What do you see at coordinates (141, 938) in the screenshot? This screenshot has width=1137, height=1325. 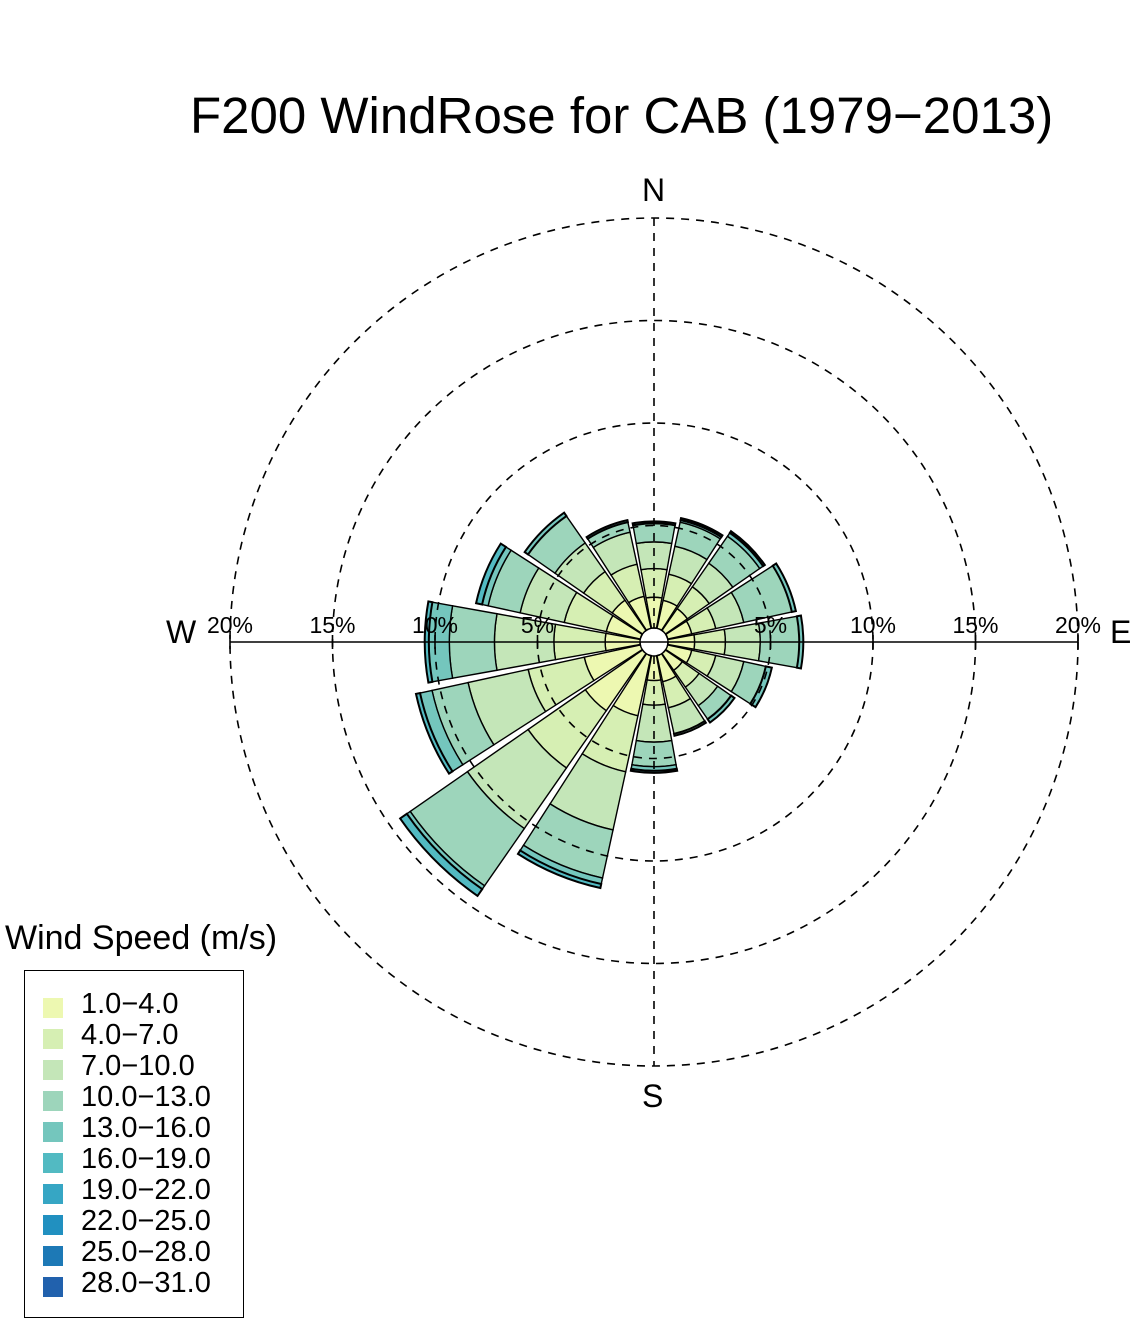 I see `legend-title: Wind Speed (m/s)` at bounding box center [141, 938].